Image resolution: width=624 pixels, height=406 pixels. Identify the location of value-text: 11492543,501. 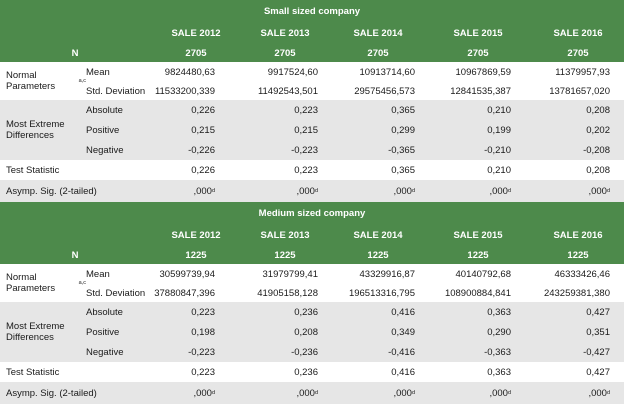
(287, 91).